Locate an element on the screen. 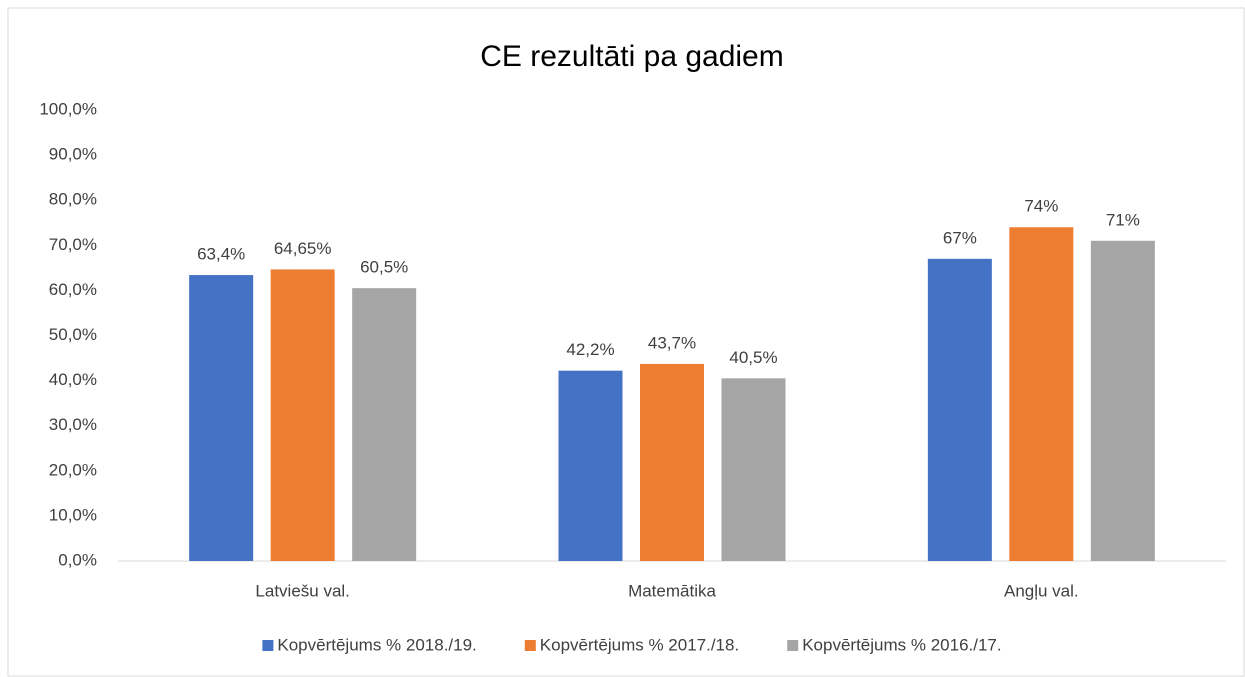 This screenshot has height=677, width=1245. legend-label: Kopvērtējums % 2016./17. is located at coordinates (901, 644).